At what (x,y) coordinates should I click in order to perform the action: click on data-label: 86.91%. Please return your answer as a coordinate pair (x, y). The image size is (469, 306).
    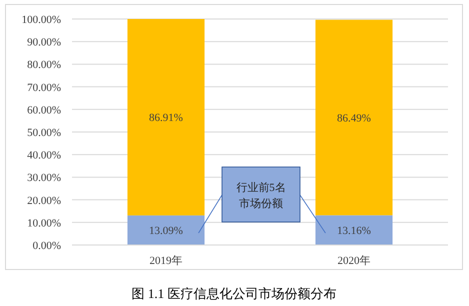
    Looking at the image, I should click on (166, 118).